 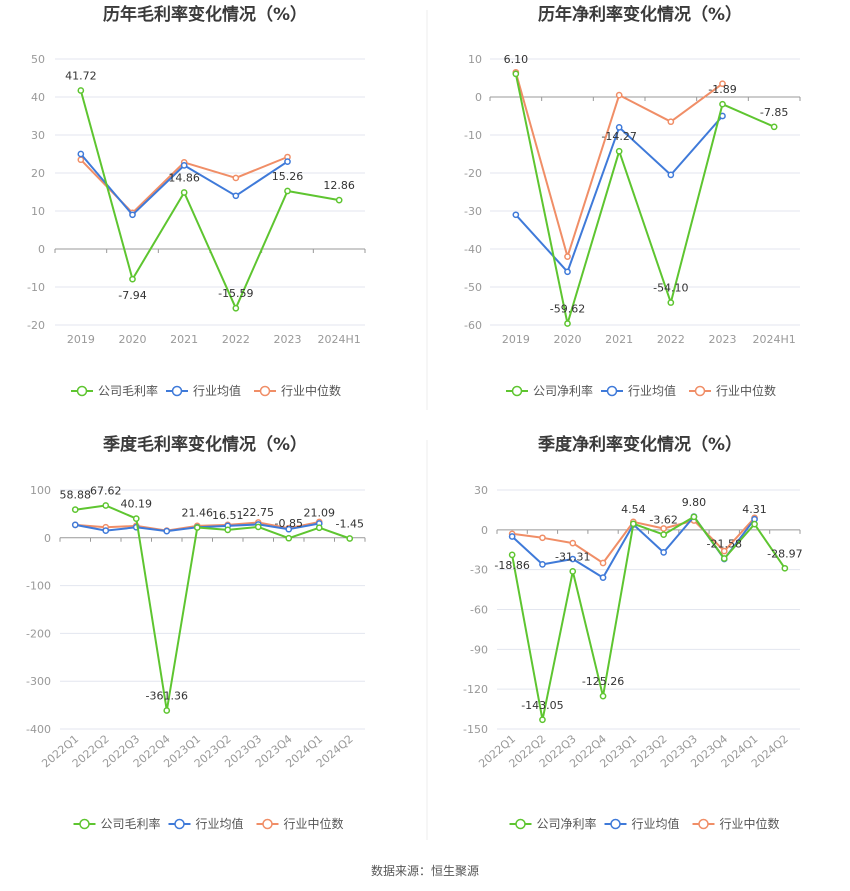 I want to click on data-label-2-7: -0.85, so click(x=289, y=523).